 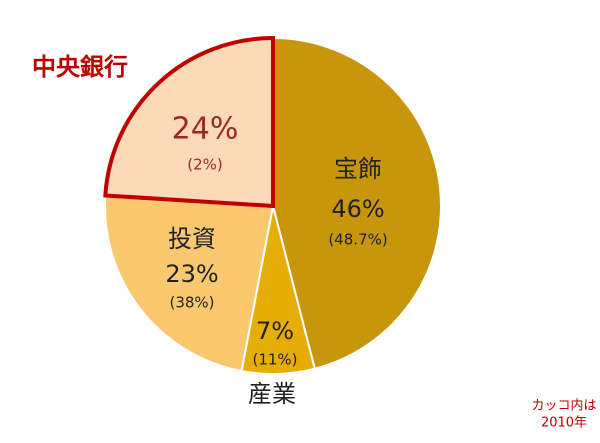 I want to click on value-label: 24%, so click(x=205, y=129).